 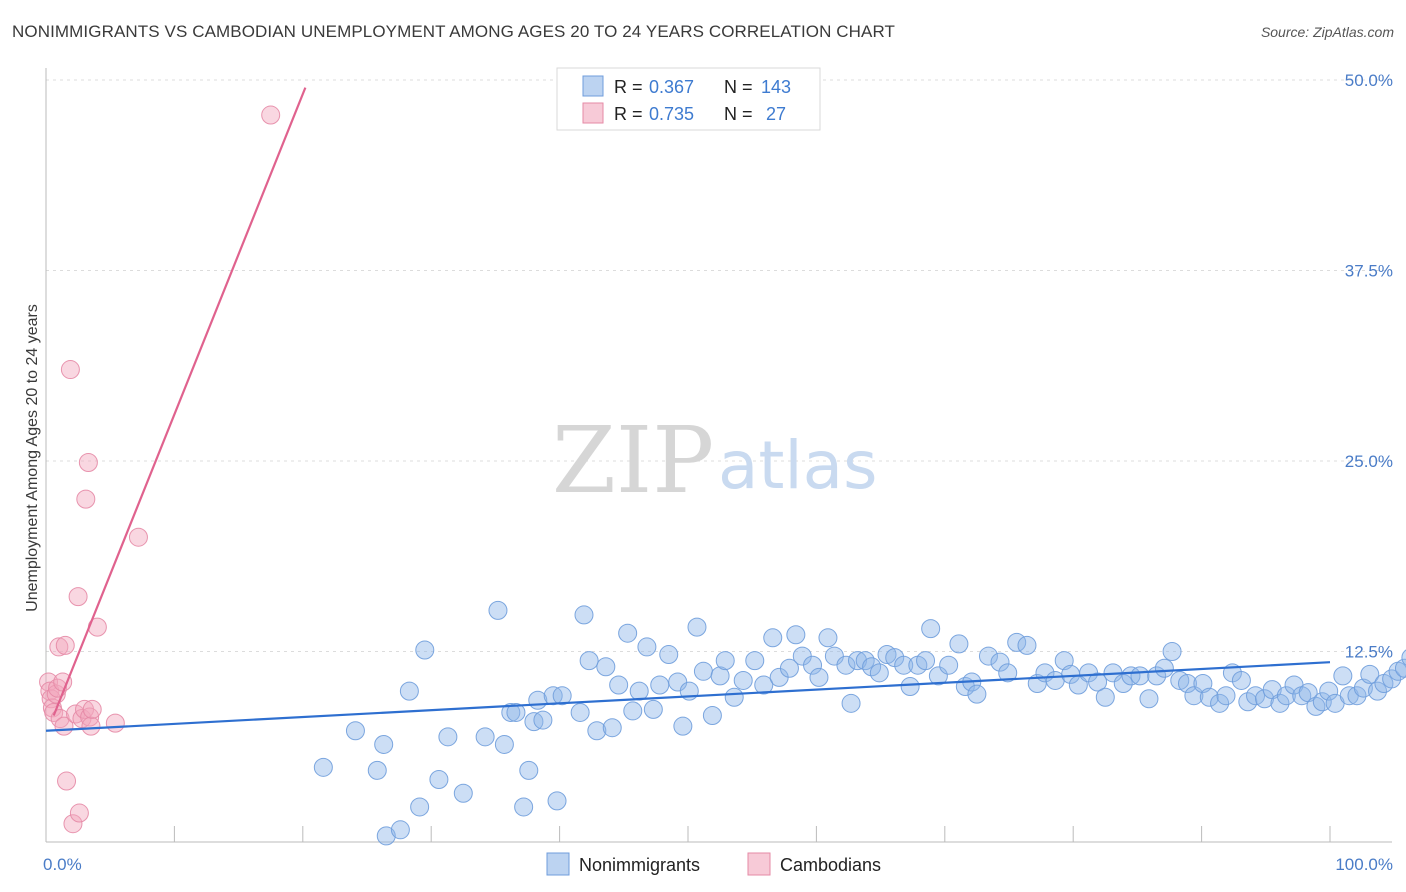 I want to click on bottom-legend-swatch-nonimmigrants, so click(x=558, y=864).